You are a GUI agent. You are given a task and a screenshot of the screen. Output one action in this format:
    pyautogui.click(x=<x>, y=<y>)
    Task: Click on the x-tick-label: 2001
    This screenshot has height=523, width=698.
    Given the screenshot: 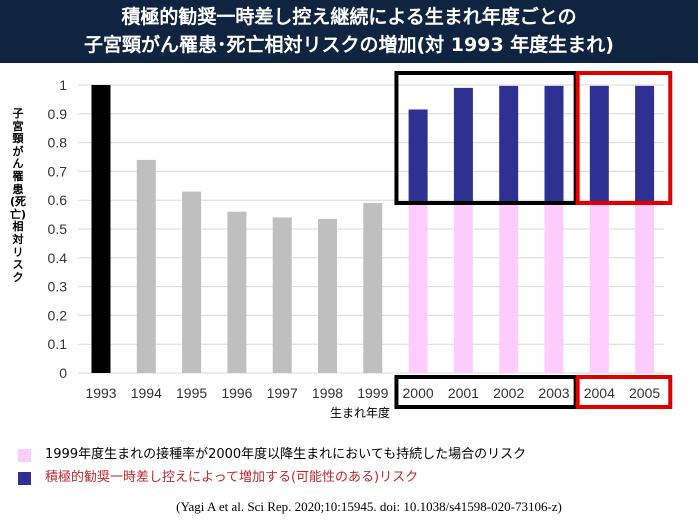 What is the action you would take?
    pyautogui.click(x=463, y=393)
    